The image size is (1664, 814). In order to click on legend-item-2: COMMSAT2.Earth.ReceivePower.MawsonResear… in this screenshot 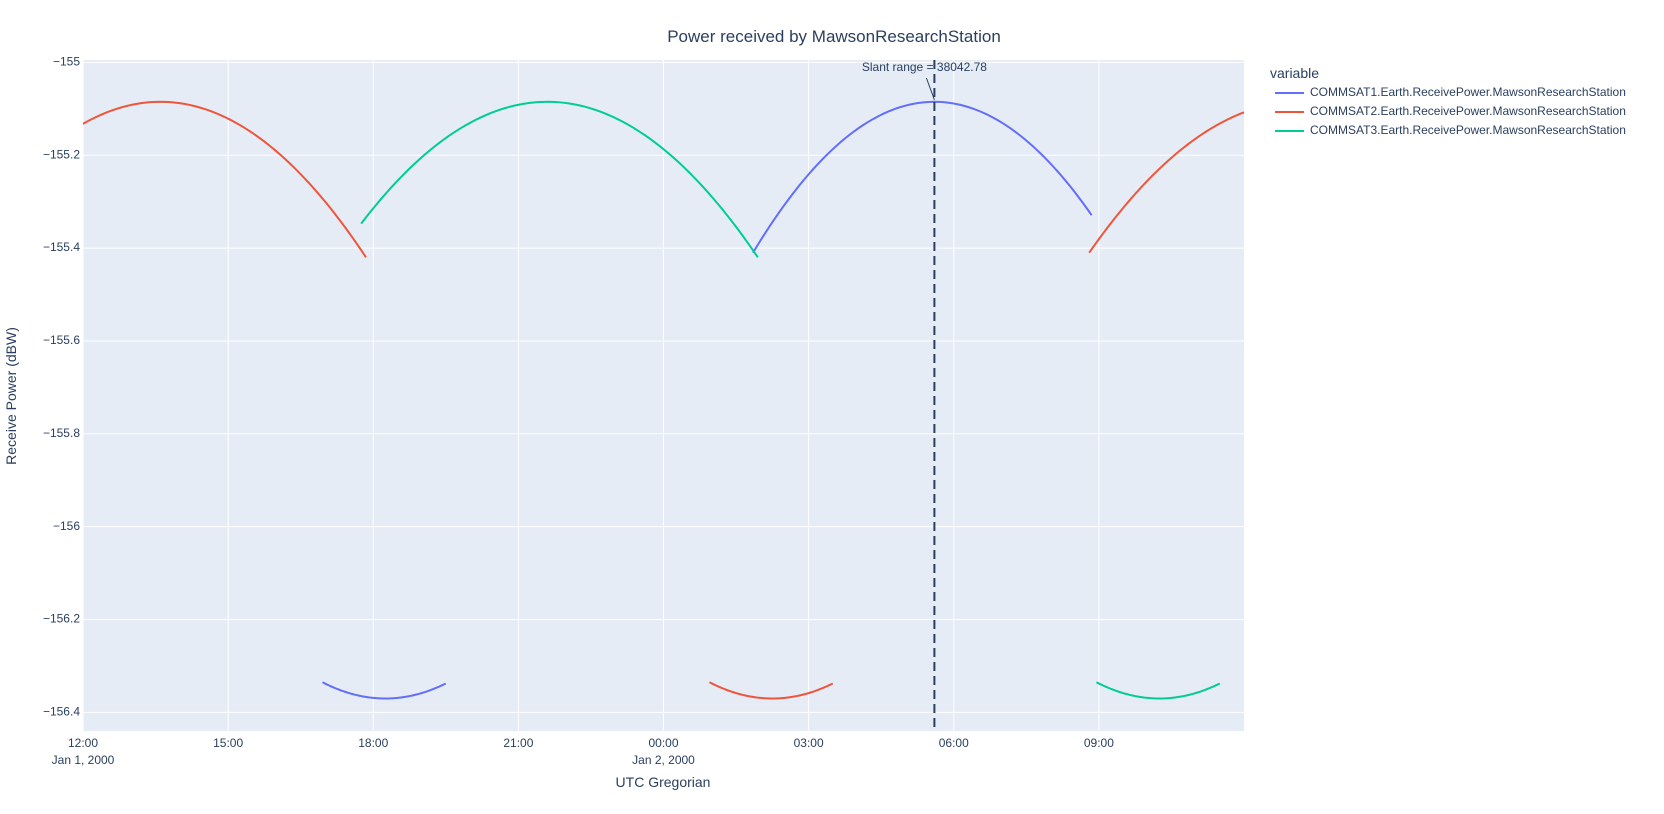, I will do `click(1450, 111)`.